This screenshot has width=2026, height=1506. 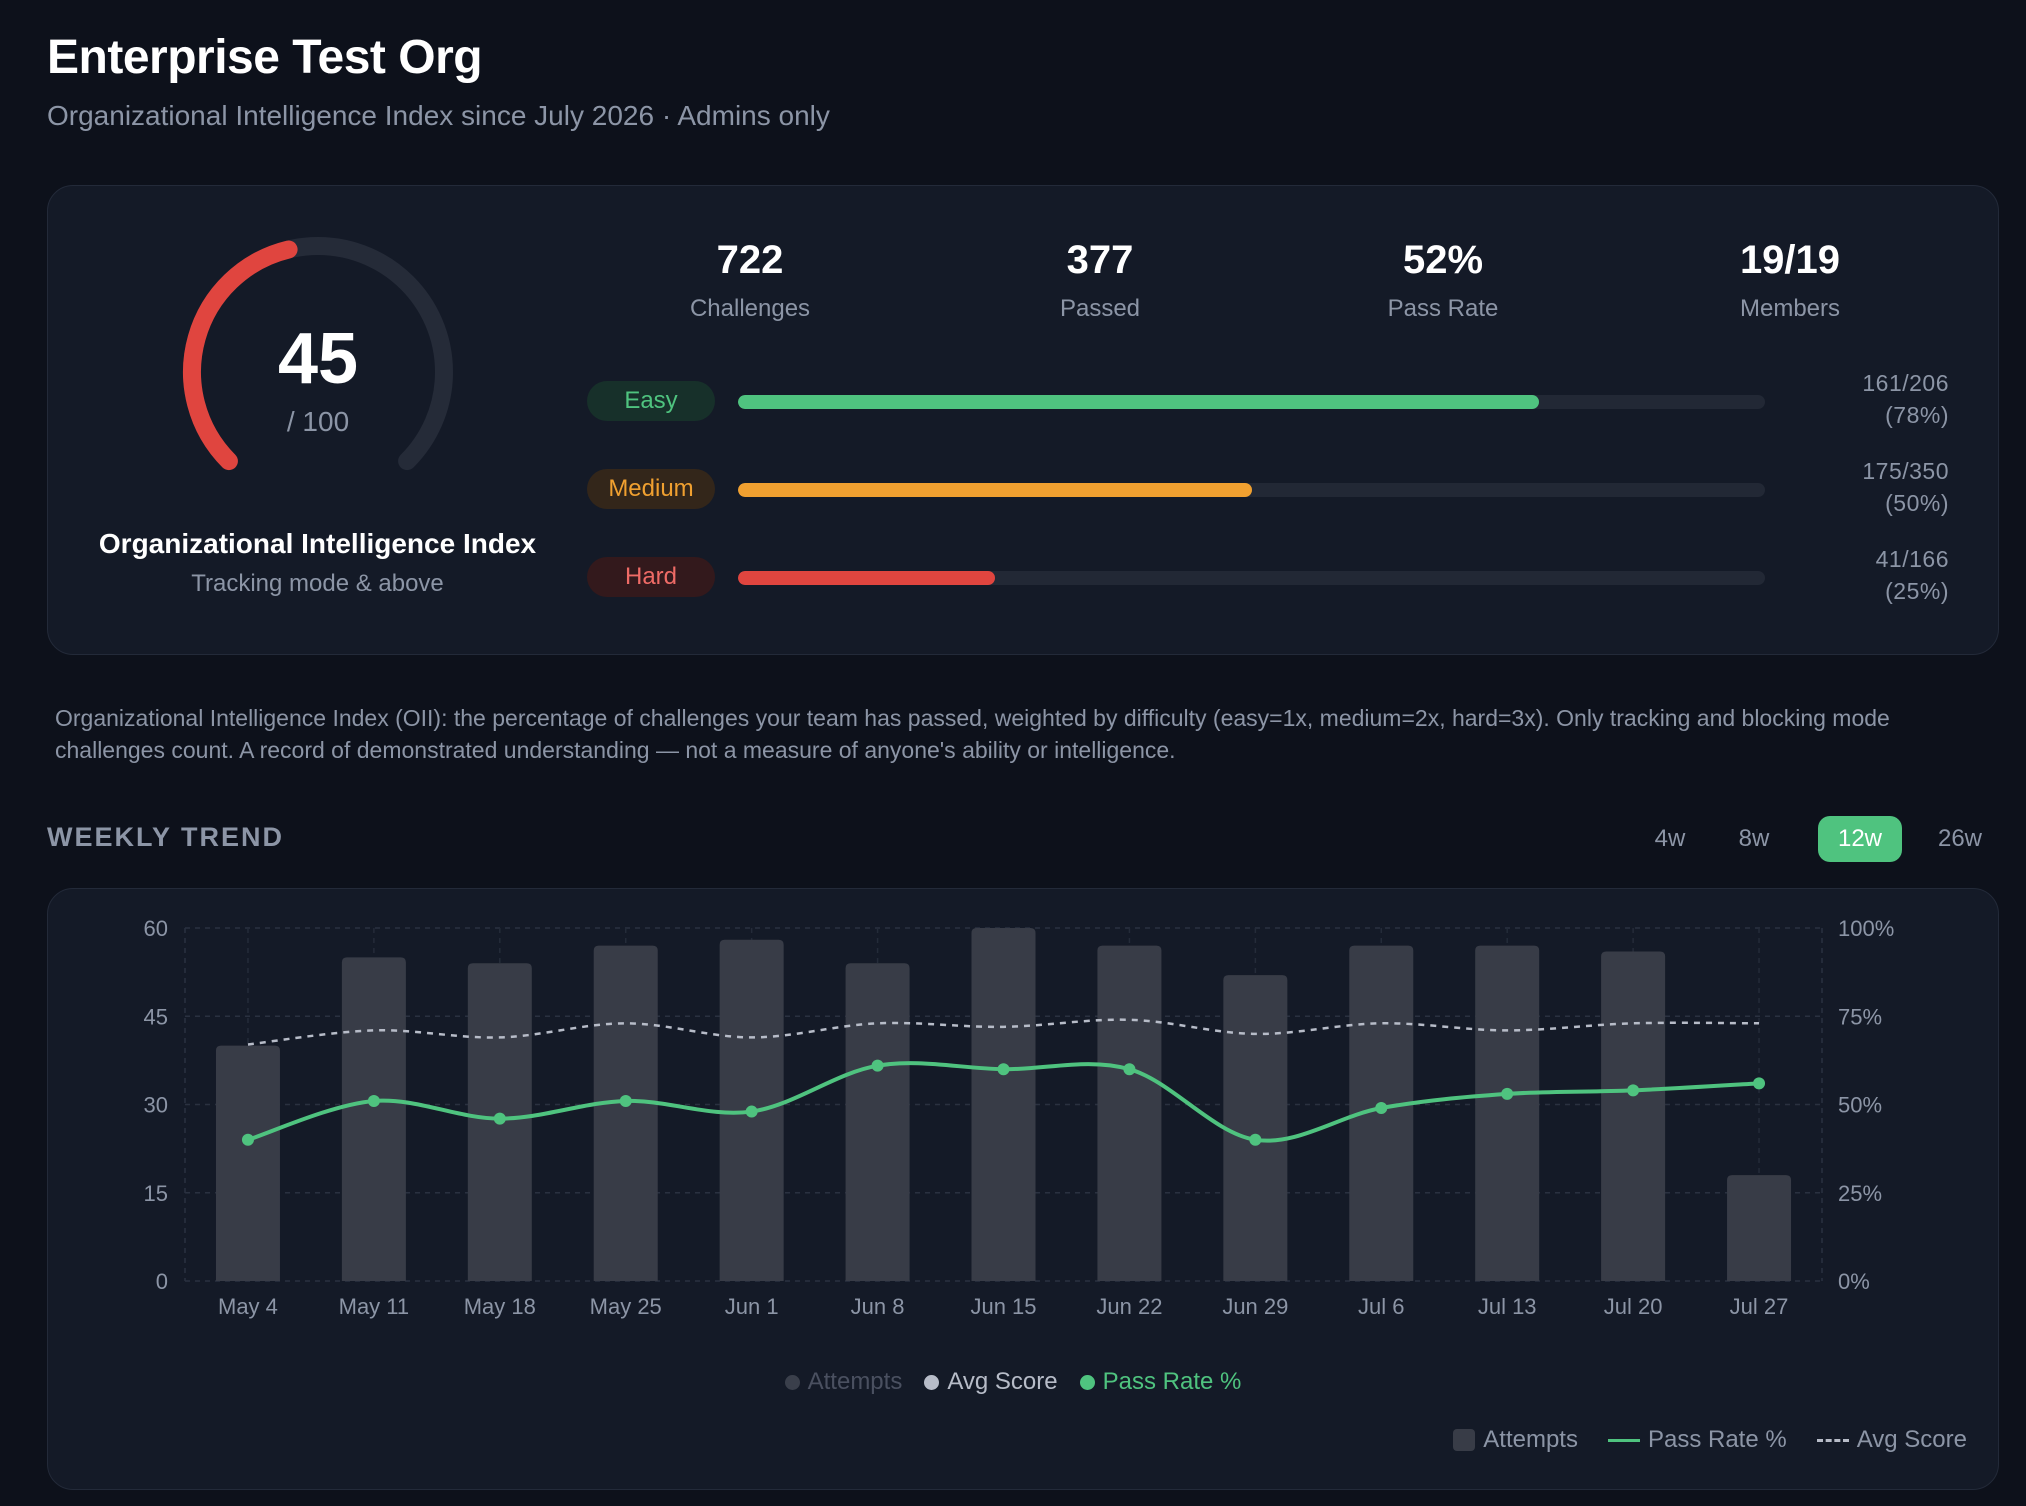 What do you see at coordinates (1670, 838) in the screenshot?
I see `range-tab-4w: 4w` at bounding box center [1670, 838].